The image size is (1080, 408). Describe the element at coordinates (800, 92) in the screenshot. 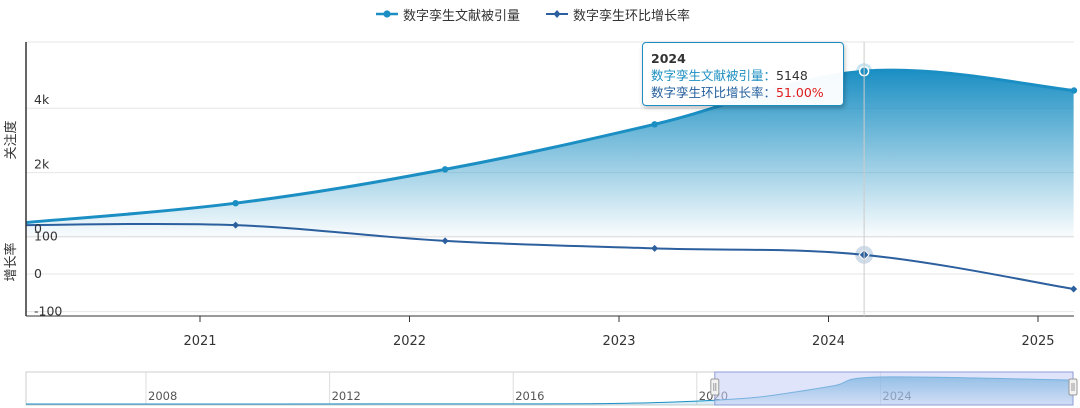

I see `tooltip-value-growth-rate: 51.00%` at that location.